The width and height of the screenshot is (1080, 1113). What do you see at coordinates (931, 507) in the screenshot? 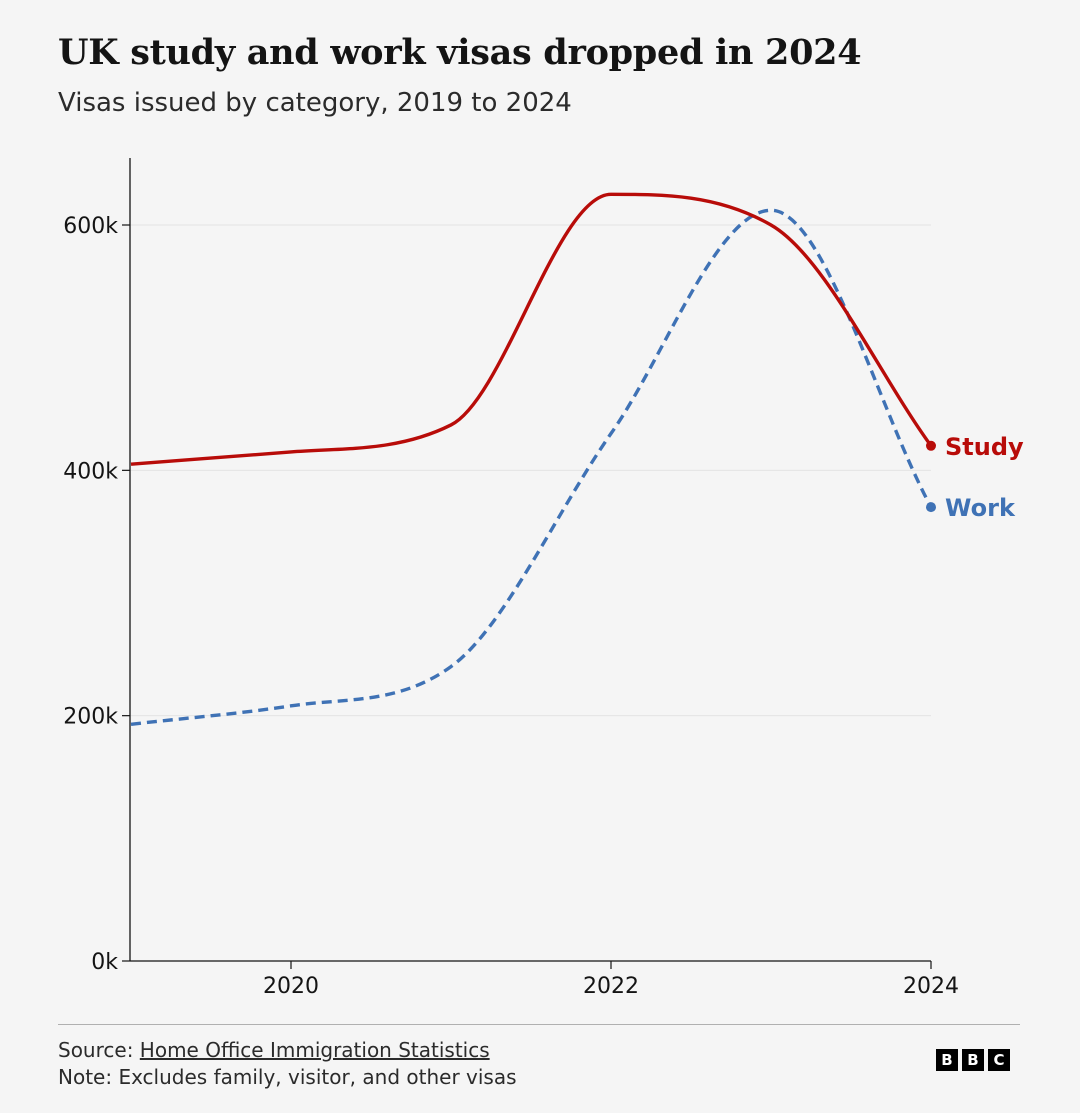
I see `series-endpoint-work` at bounding box center [931, 507].